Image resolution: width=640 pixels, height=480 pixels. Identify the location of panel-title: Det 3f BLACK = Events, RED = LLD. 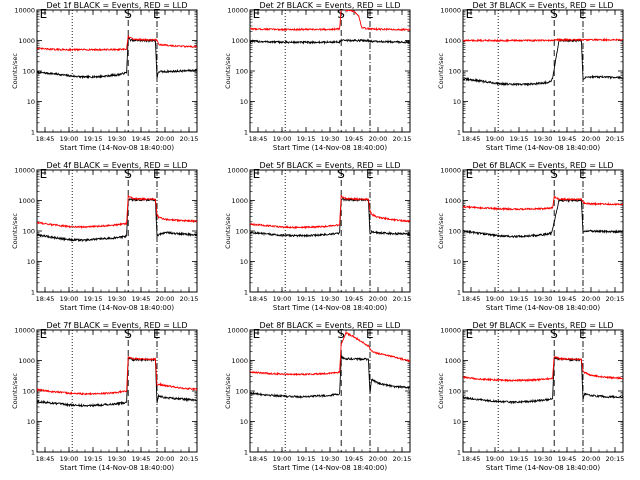
(542, 5).